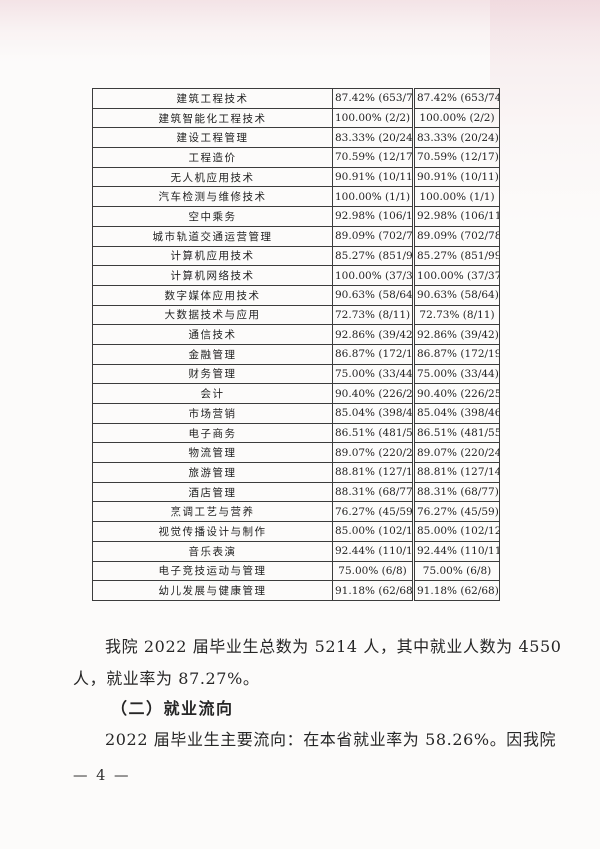 This screenshot has height=849, width=600. What do you see at coordinates (212, 413) in the screenshot?
I see `major-cell: 市场营销` at bounding box center [212, 413].